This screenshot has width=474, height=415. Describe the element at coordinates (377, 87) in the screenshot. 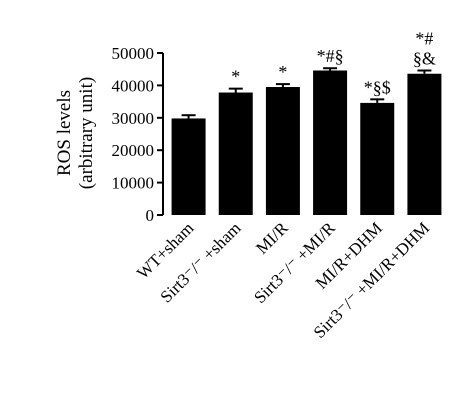

I see `significance-label: *§$` at that location.